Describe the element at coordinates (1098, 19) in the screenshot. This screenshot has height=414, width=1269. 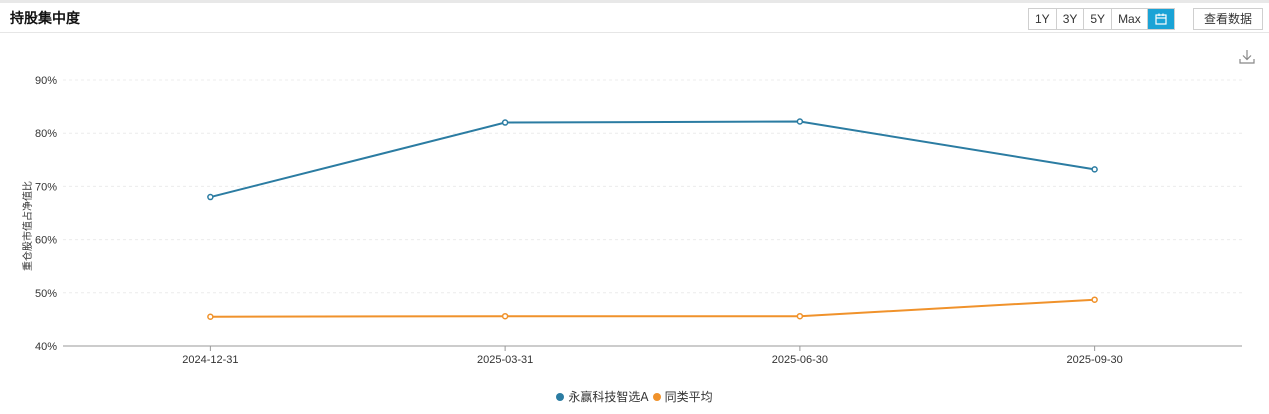
I see `range-5y-button: 5Y` at that location.